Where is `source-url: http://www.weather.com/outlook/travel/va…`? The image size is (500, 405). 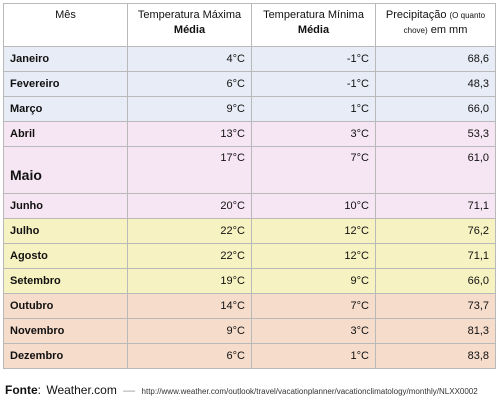 source-url: http://www.weather.com/outlook/travel/va… is located at coordinates (309, 391).